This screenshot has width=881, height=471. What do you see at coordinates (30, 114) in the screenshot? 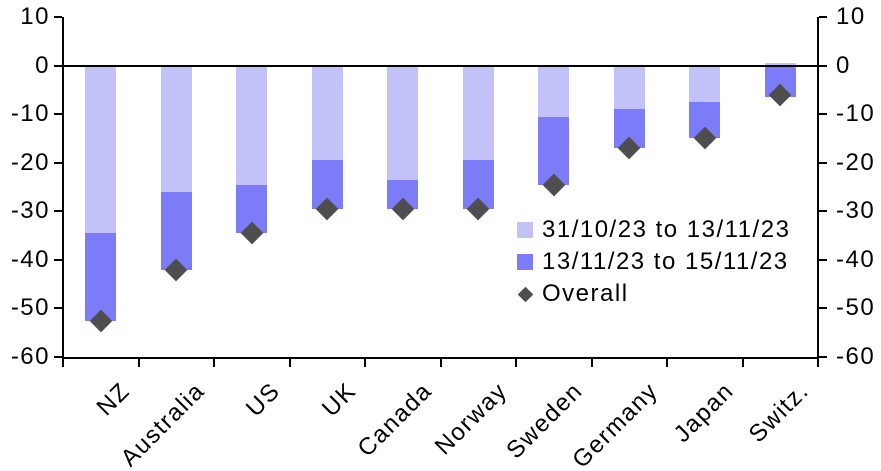
I see `y-tick-label-left: -10` at bounding box center [30, 114].